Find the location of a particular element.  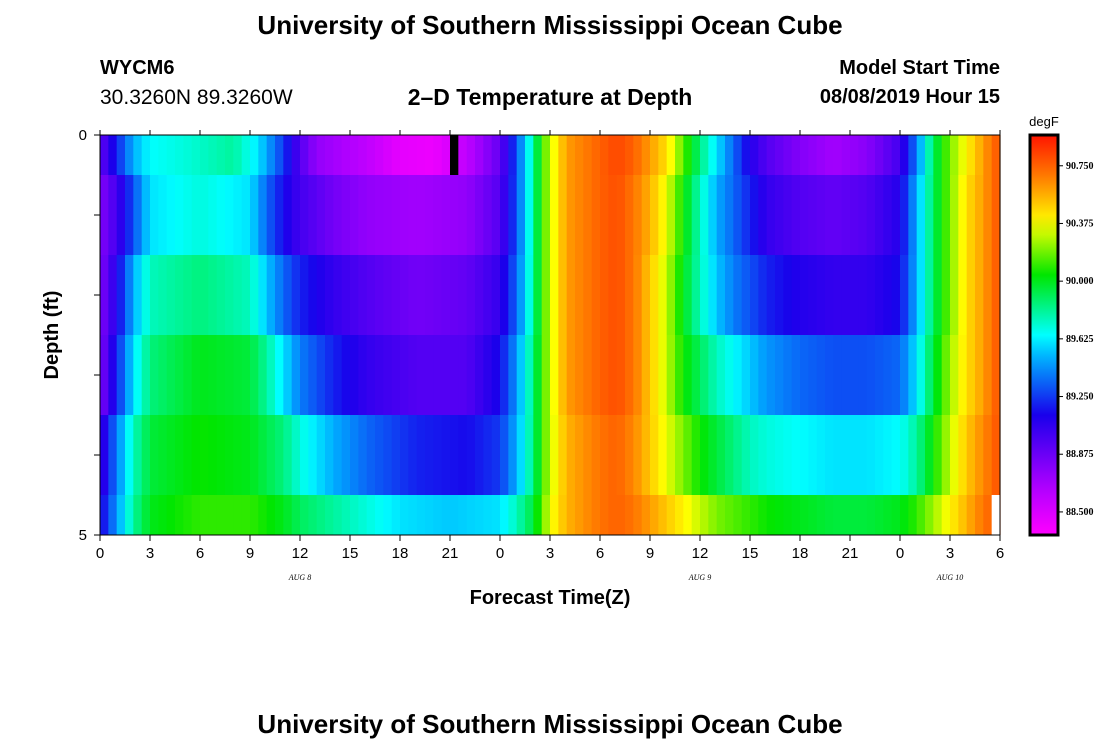

x-tick-label: 0 is located at coordinates (100, 553).